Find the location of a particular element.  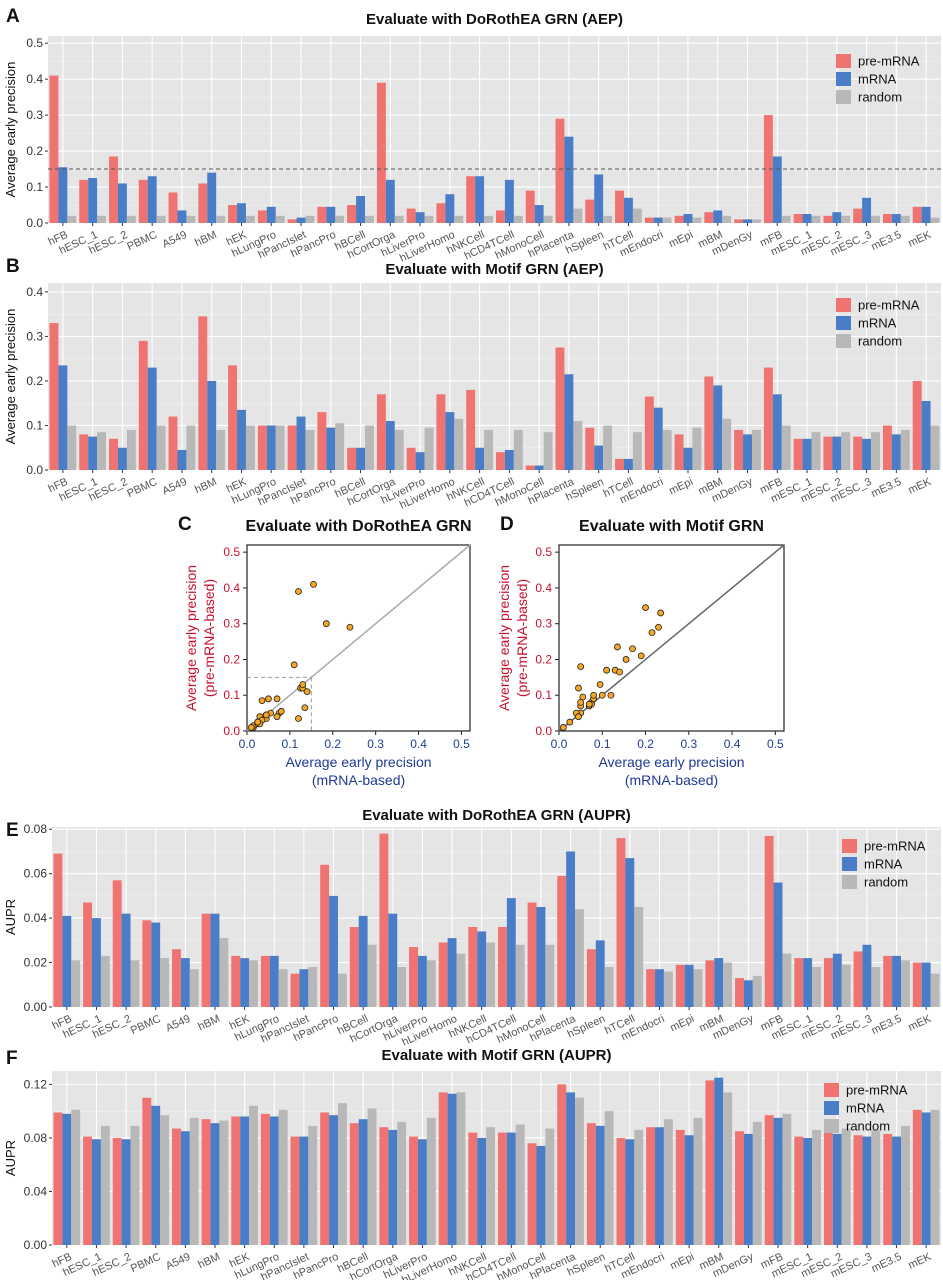

y-tick-label: 0.04 is located at coordinates (36, 918).